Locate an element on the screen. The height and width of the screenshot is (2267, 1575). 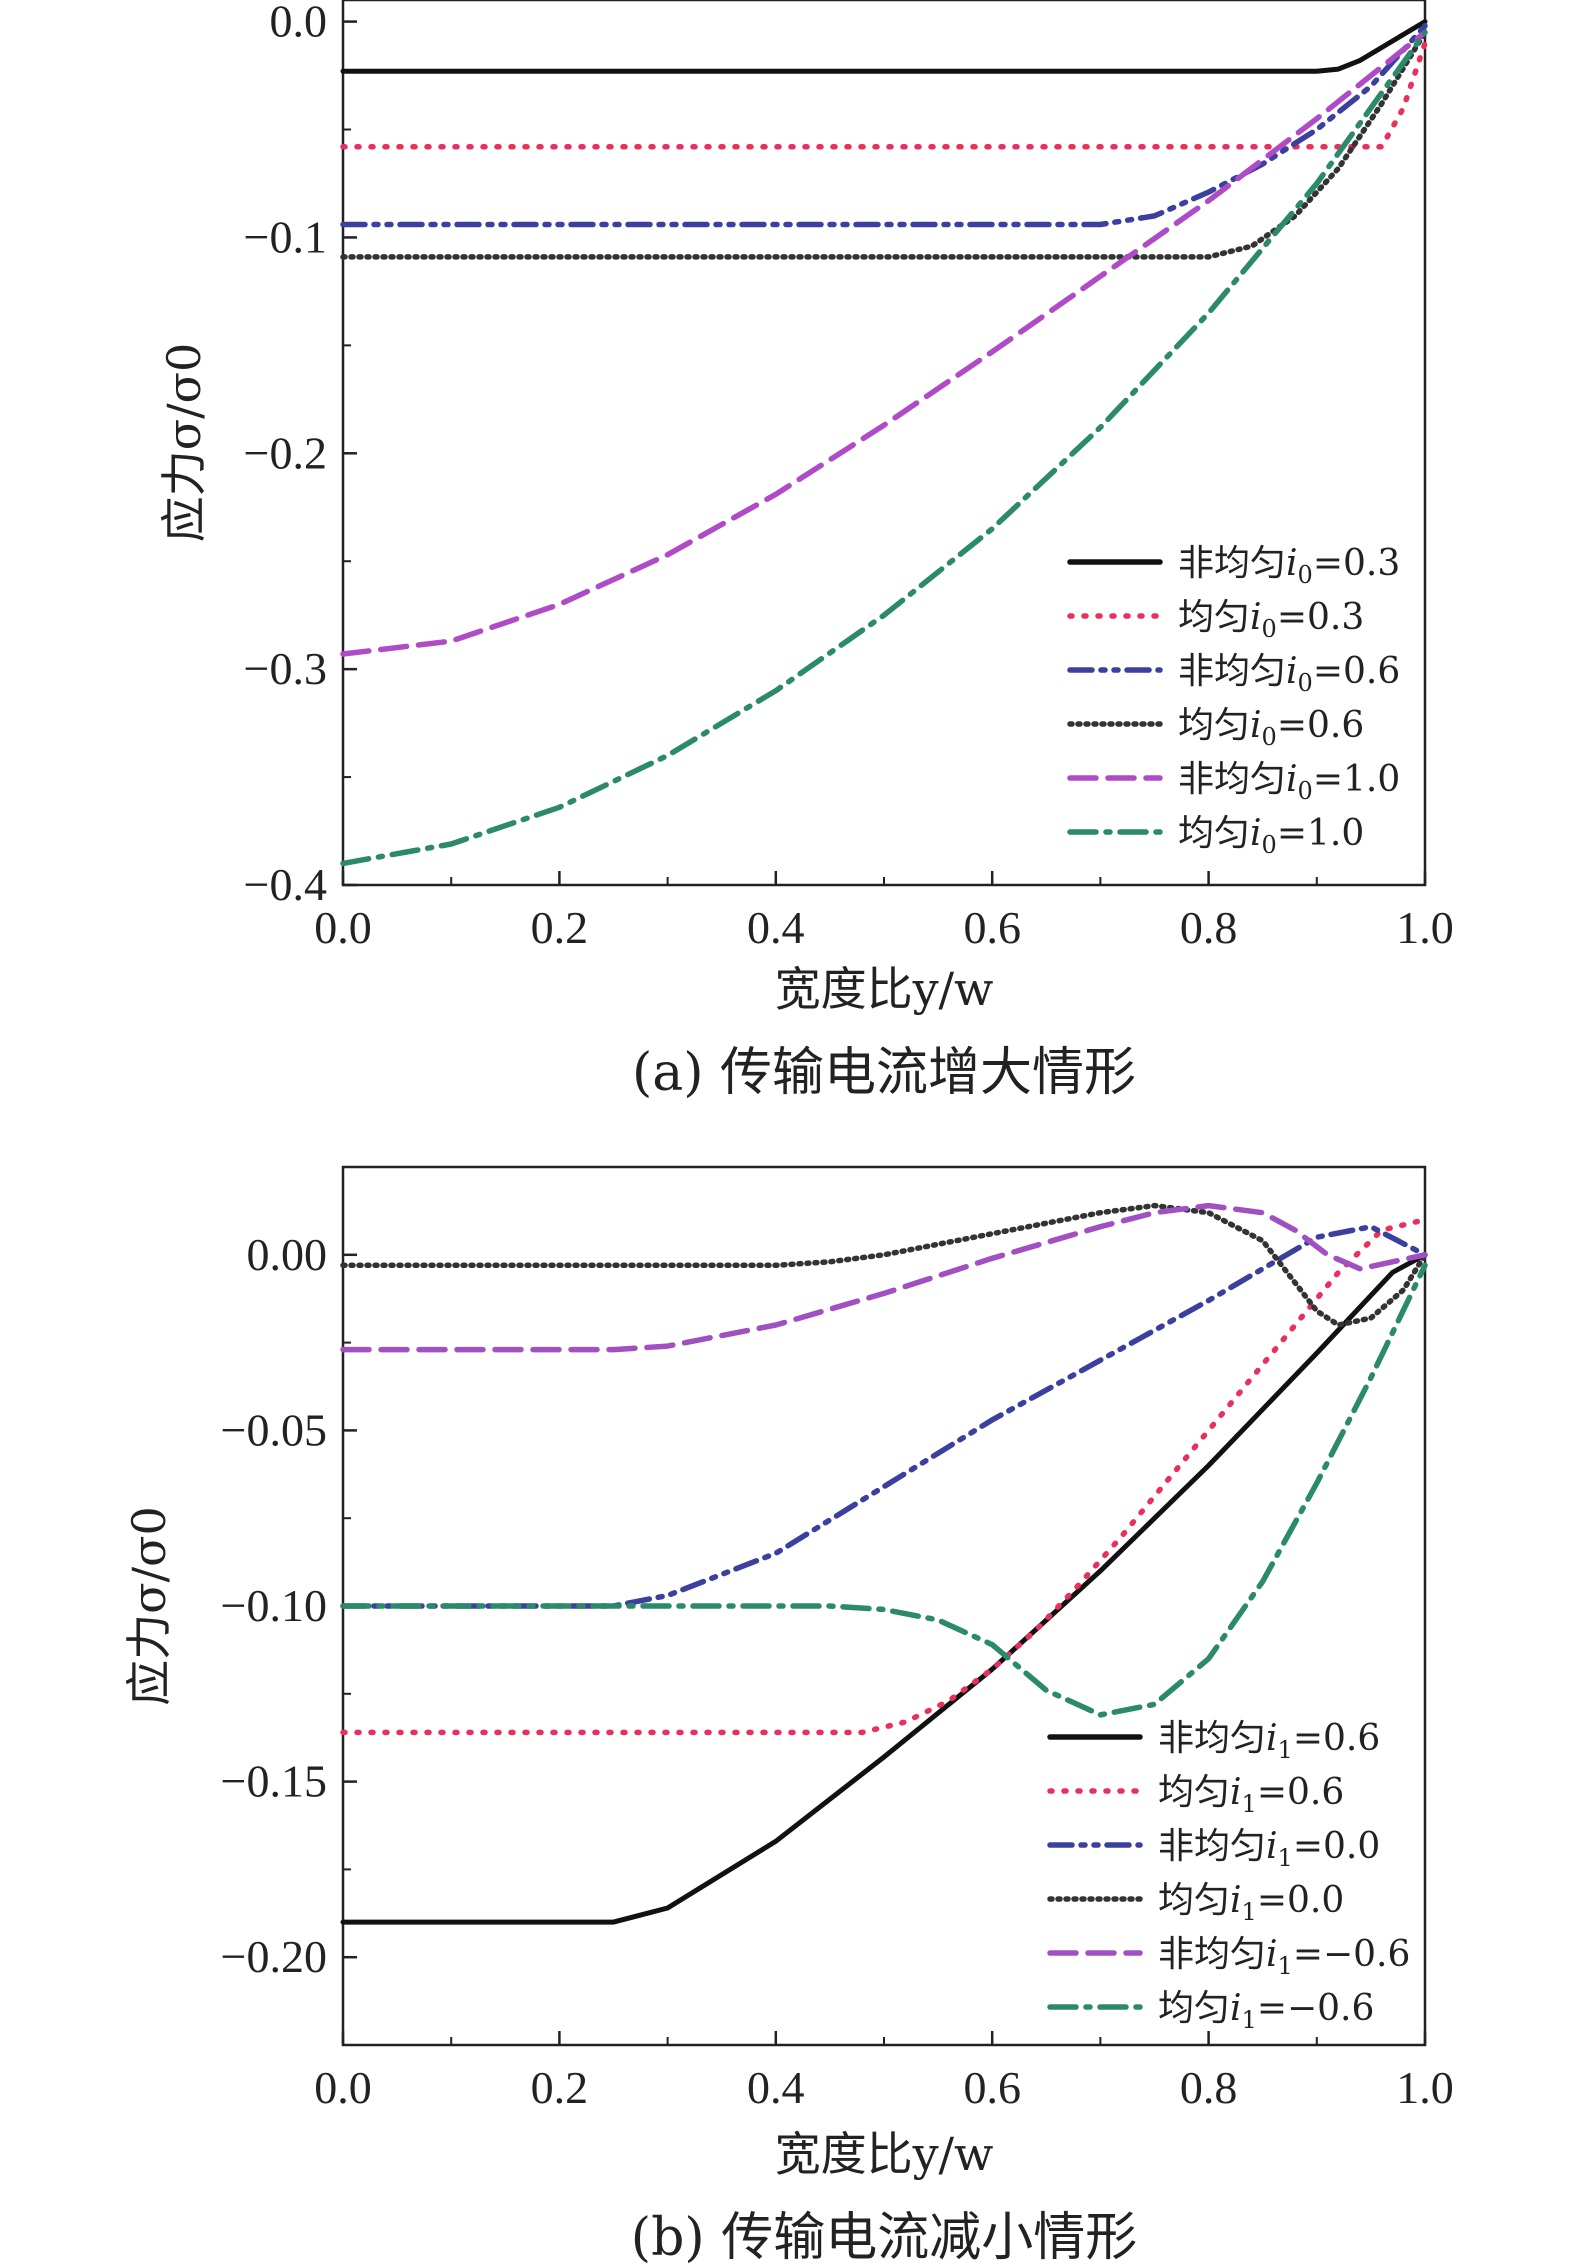
y-tick-label: 0.00 is located at coordinates (287, 1254).